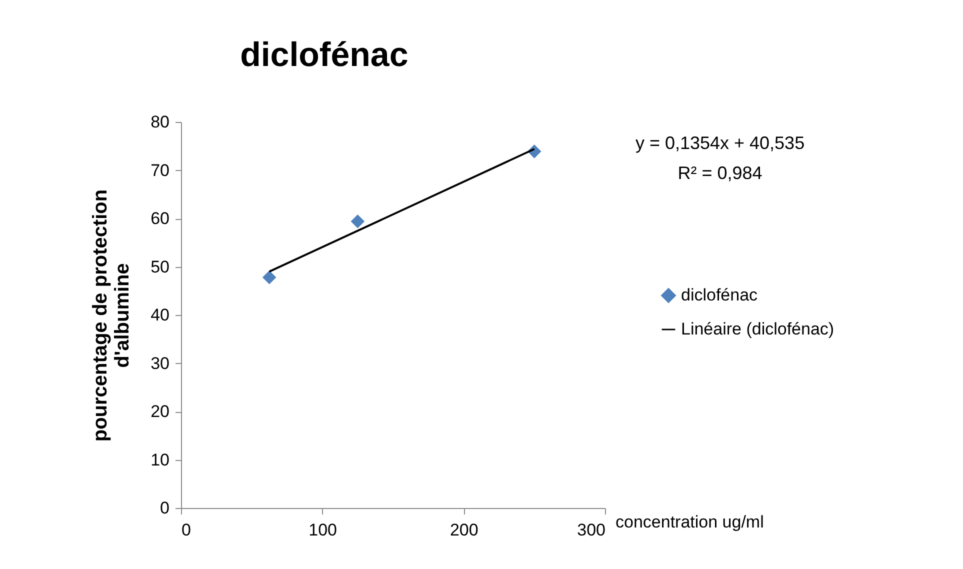 The height and width of the screenshot is (569, 963). I want to click on y-tick-label: 70, so click(160, 170).